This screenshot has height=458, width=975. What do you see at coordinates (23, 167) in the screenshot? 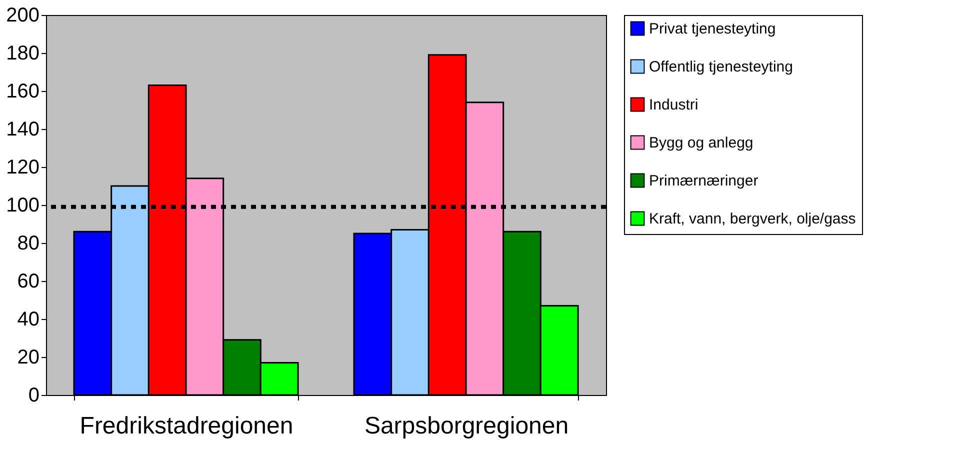
I see `y-tick-label: 120` at bounding box center [23, 167].